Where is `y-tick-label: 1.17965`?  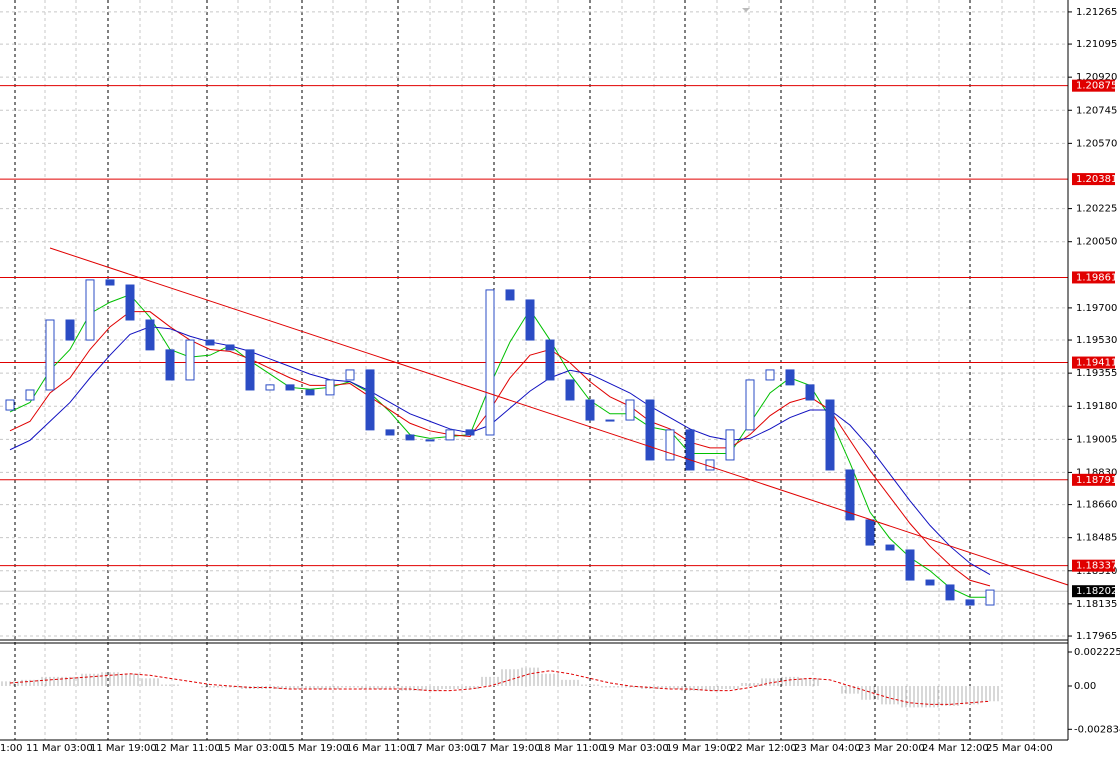
y-tick-label: 1.17965 is located at coordinates (1096, 636).